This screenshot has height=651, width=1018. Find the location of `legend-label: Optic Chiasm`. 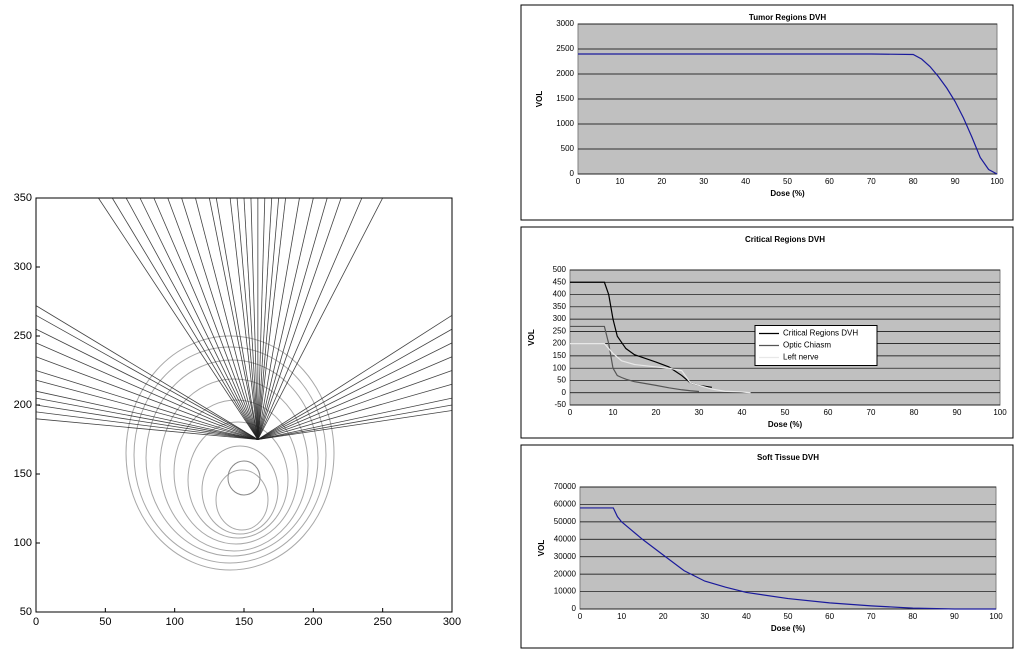

legend-label: Optic Chiasm is located at coordinates (807, 345).